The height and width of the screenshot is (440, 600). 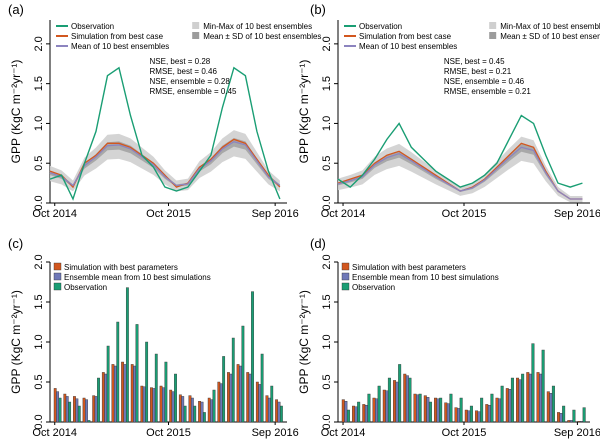 What do you see at coordinates (165, 133) in the screenshot?
I see `observation-line` at bounding box center [165, 133].